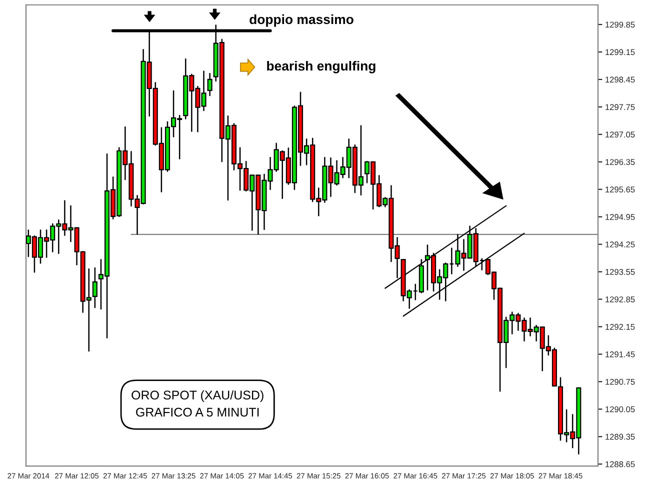 This screenshot has height=488, width=650. What do you see at coordinates (620, 271) in the screenshot?
I see `y-tick-label: 1293.55` at bounding box center [620, 271].